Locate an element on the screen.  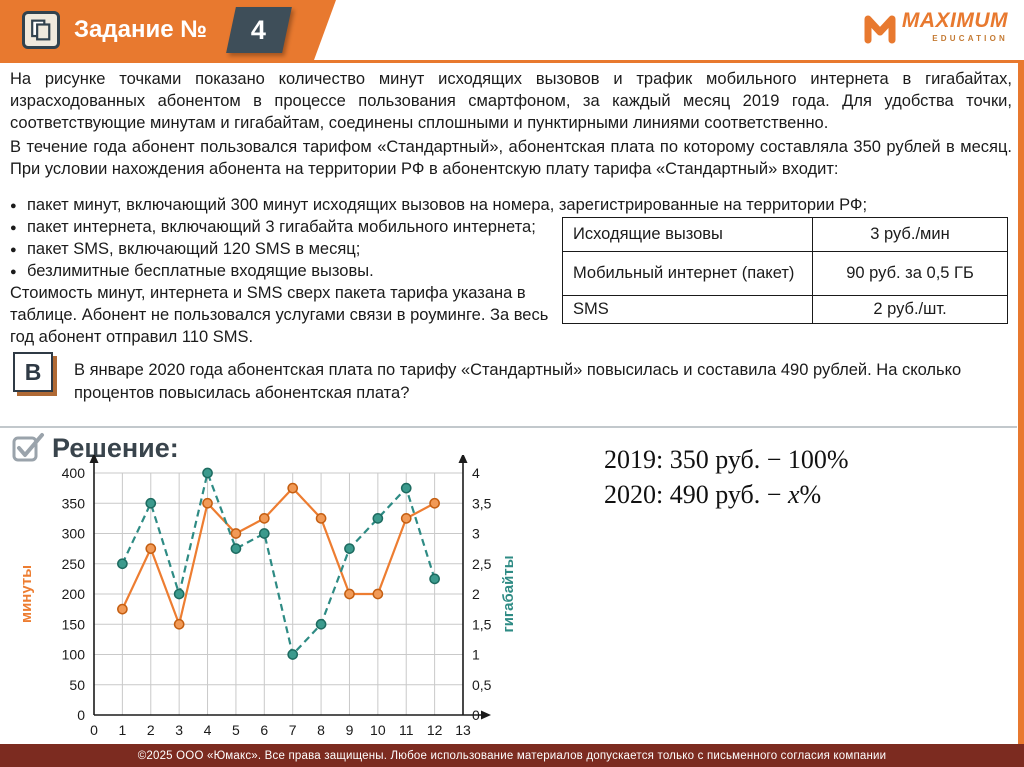
svg-text: 100 is located at coordinates (74, 655).